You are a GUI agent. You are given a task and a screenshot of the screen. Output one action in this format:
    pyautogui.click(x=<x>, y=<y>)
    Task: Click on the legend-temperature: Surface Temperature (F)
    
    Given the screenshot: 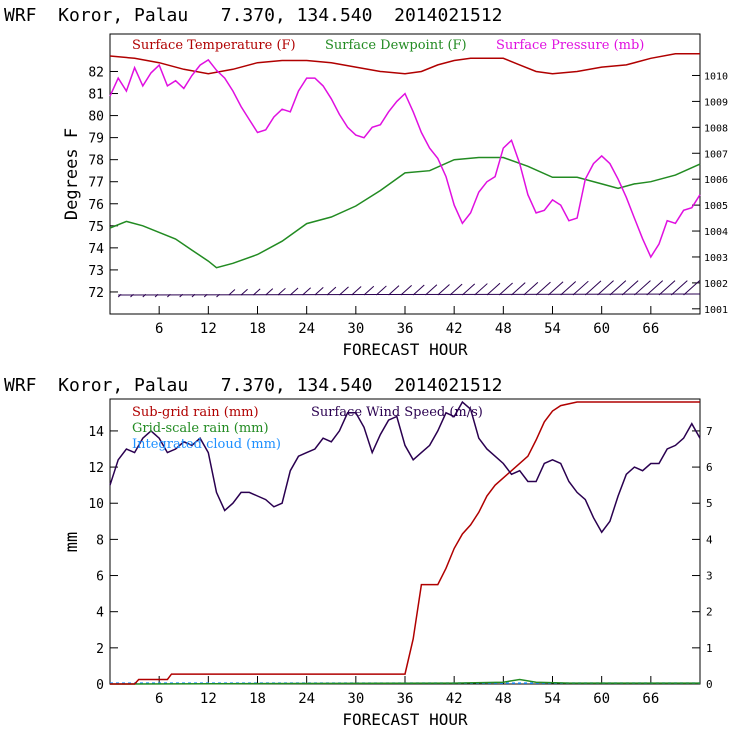 What is the action you would take?
    pyautogui.click(x=214, y=45)
    